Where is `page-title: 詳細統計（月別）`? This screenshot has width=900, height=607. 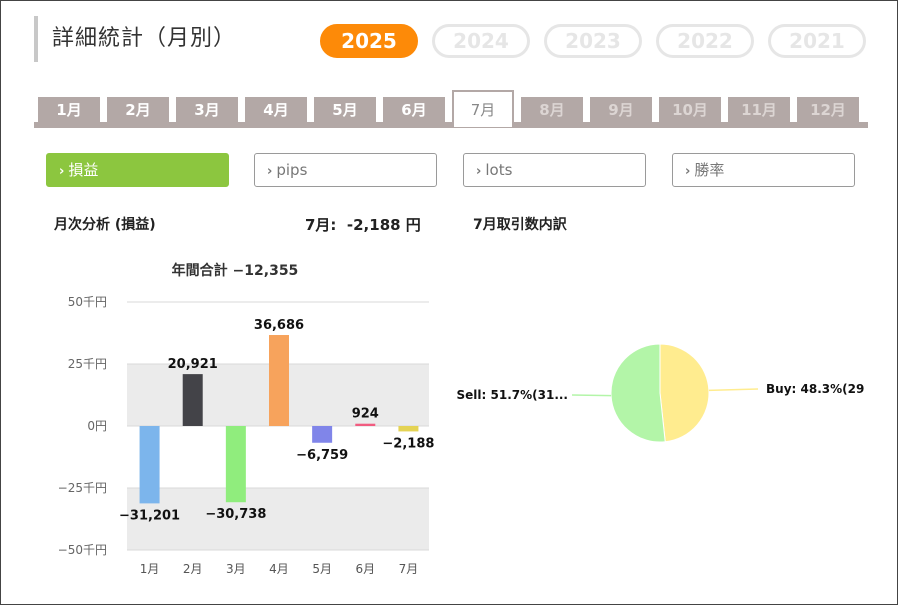
page-title: 詳細統計（月別） is located at coordinates (135, 39).